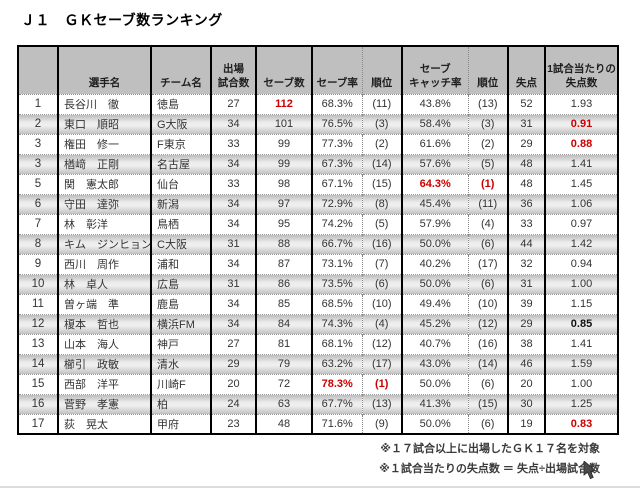 The image size is (640, 493). I want to click on table-row: 13 山本 海人 神戸 27 81 68.1% (12) 40.7% (16) 38 1.41, so click(318, 344).